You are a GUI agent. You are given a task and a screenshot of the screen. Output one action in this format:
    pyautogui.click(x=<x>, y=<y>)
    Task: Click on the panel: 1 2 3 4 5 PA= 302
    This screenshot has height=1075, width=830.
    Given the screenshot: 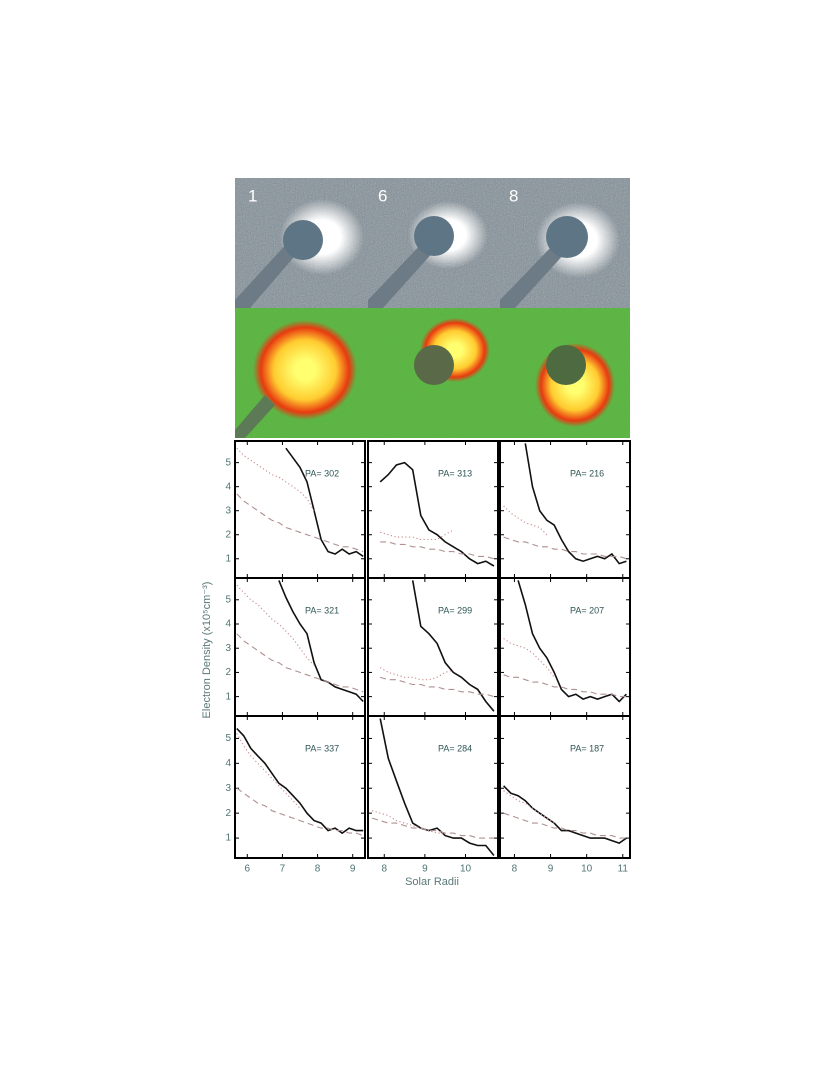 What is the action you would take?
    pyautogui.click(x=295, y=509)
    